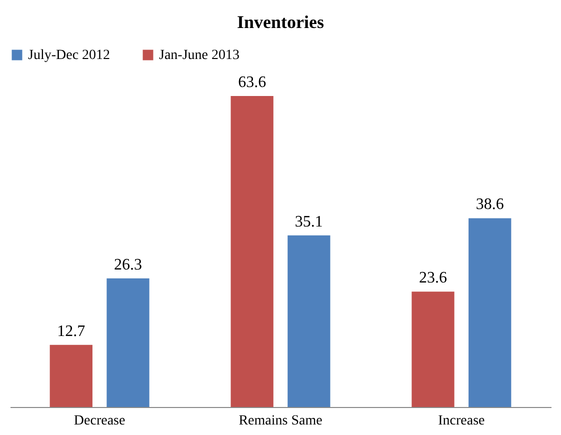 This screenshot has height=435, width=561. Describe the element at coordinates (100, 421) in the screenshot. I see `x-tick-label: Decrease` at that location.